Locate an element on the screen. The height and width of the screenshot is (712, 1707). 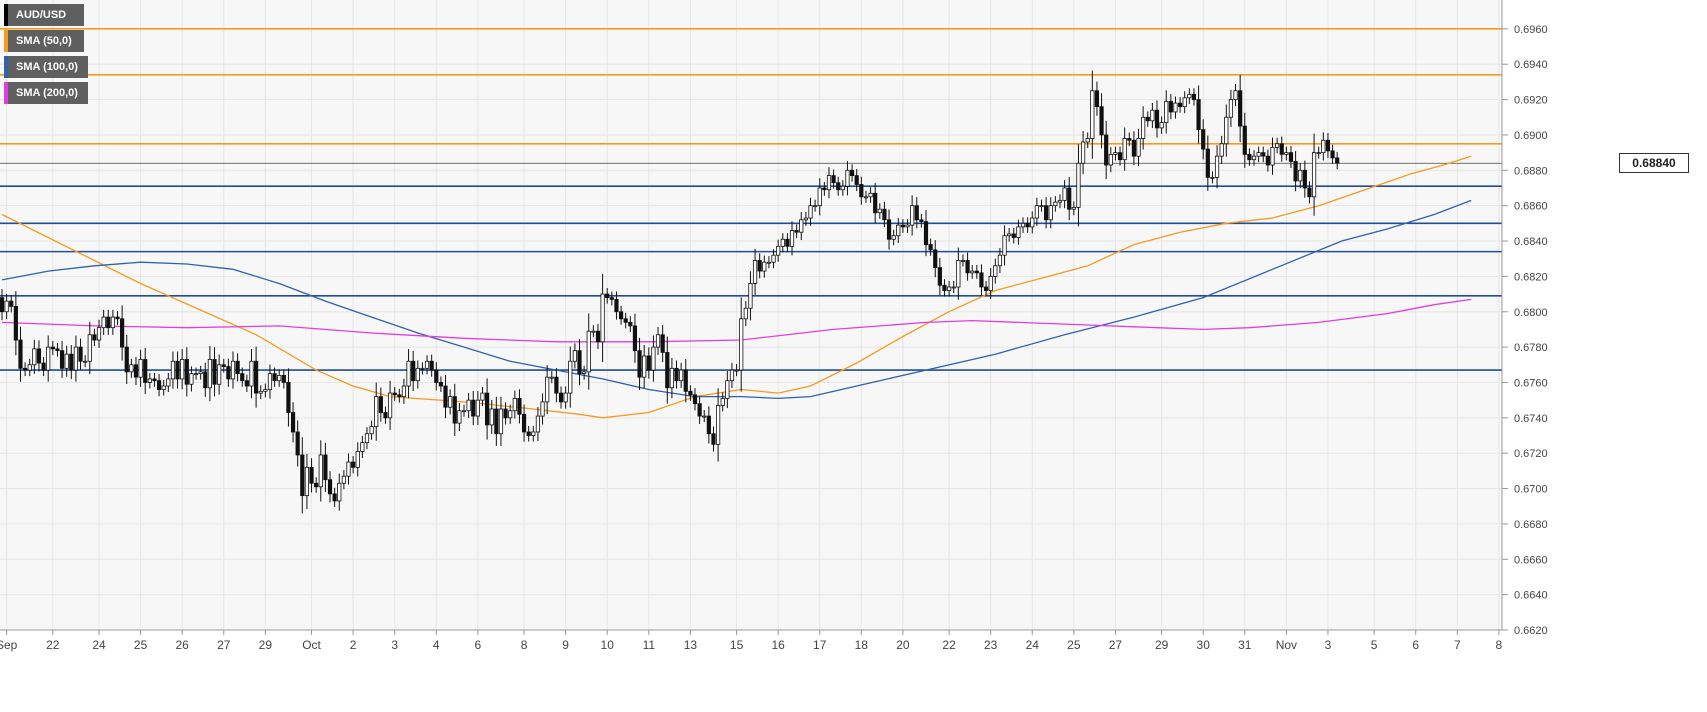
y-tick-label: 0.6880 is located at coordinates (1531, 171).